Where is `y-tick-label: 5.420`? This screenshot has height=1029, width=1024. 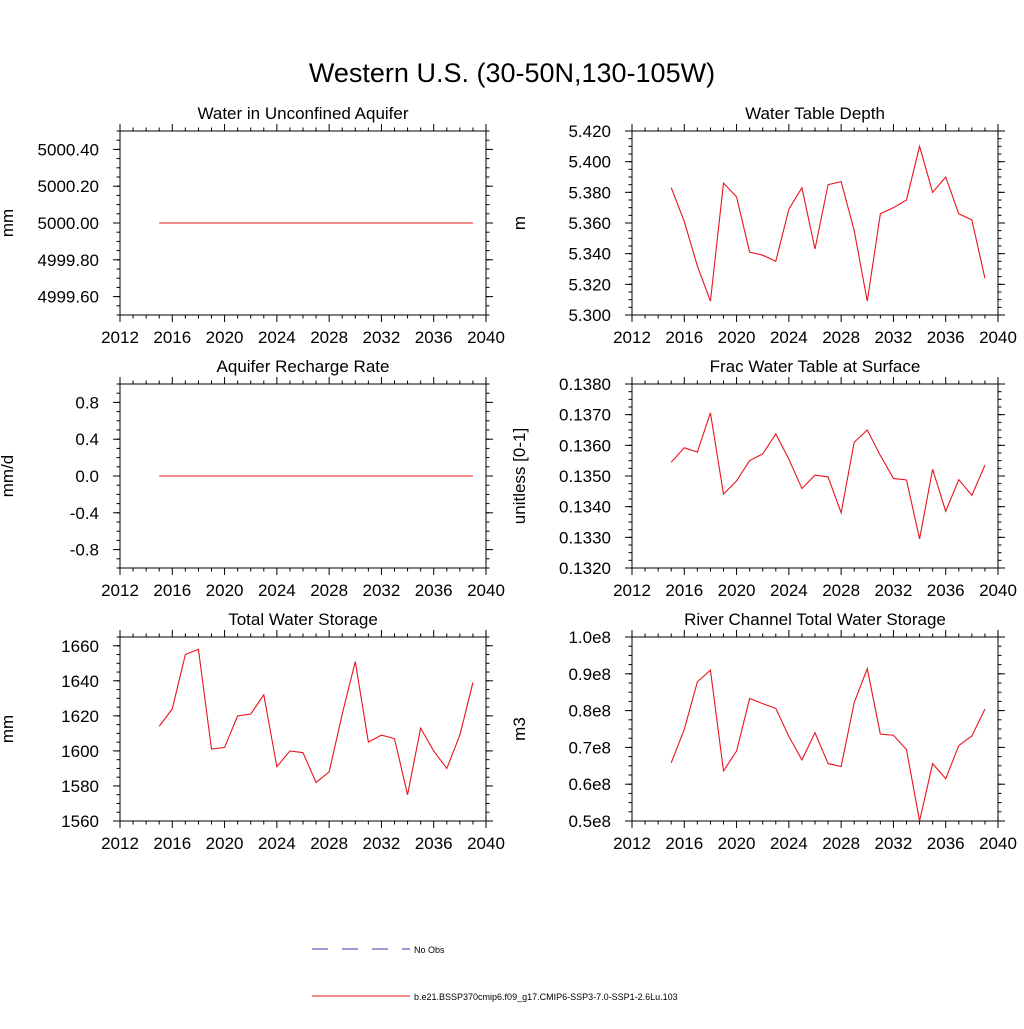 y-tick-label: 5.420 is located at coordinates (589, 131).